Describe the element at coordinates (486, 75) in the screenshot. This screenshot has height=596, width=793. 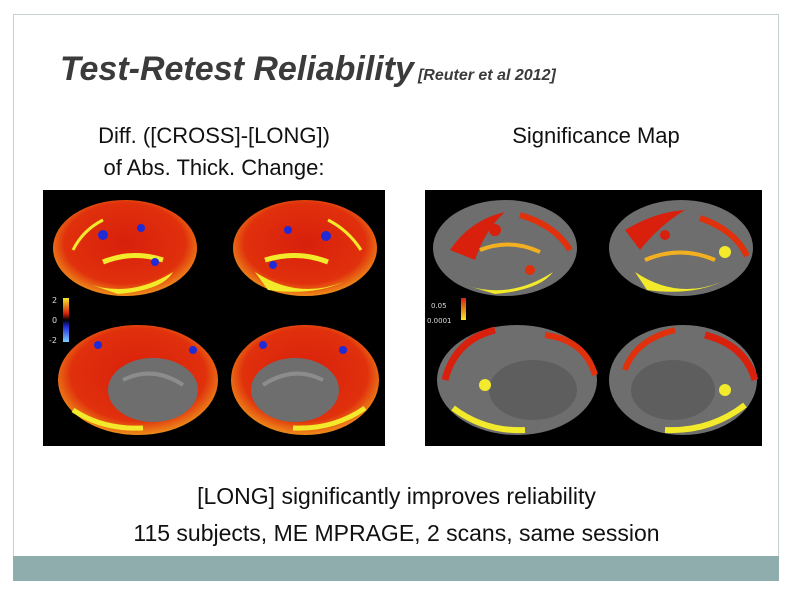
I see `citation-text: [Reuter et al 2012]` at that location.